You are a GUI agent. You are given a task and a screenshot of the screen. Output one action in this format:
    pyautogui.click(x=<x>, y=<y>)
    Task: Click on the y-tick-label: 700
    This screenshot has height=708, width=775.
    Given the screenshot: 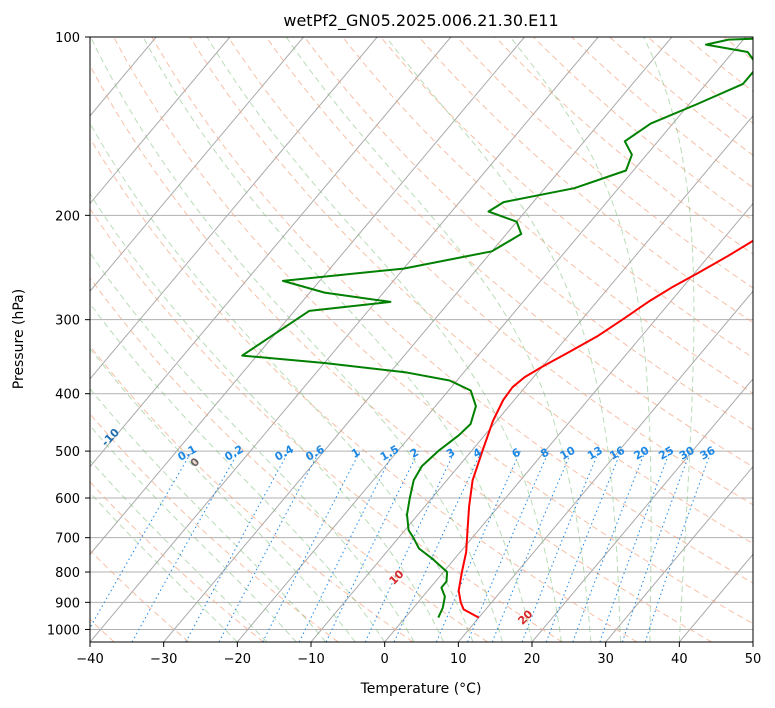 What is the action you would take?
    pyautogui.click(x=67, y=539)
    